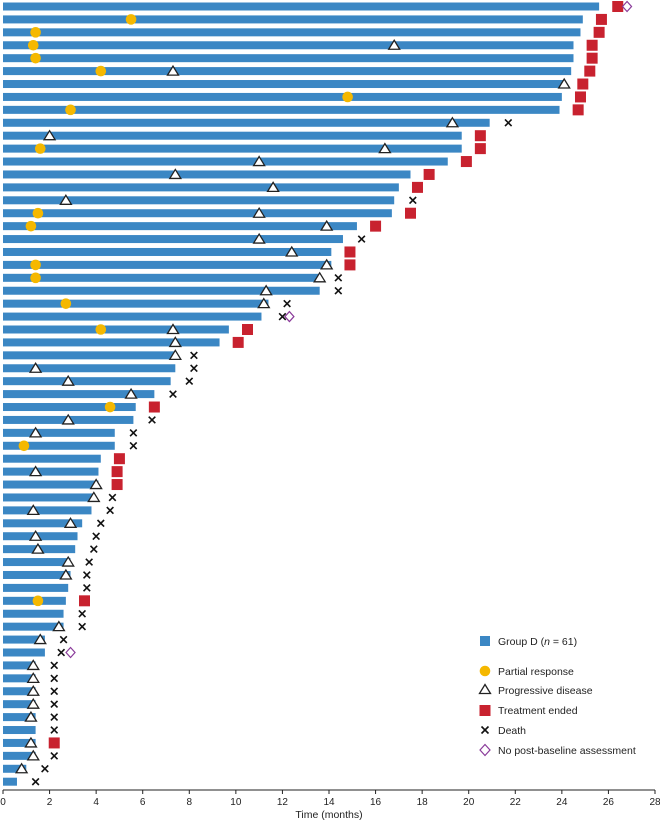  I want to click on legend-te-marker, so click(485, 710).